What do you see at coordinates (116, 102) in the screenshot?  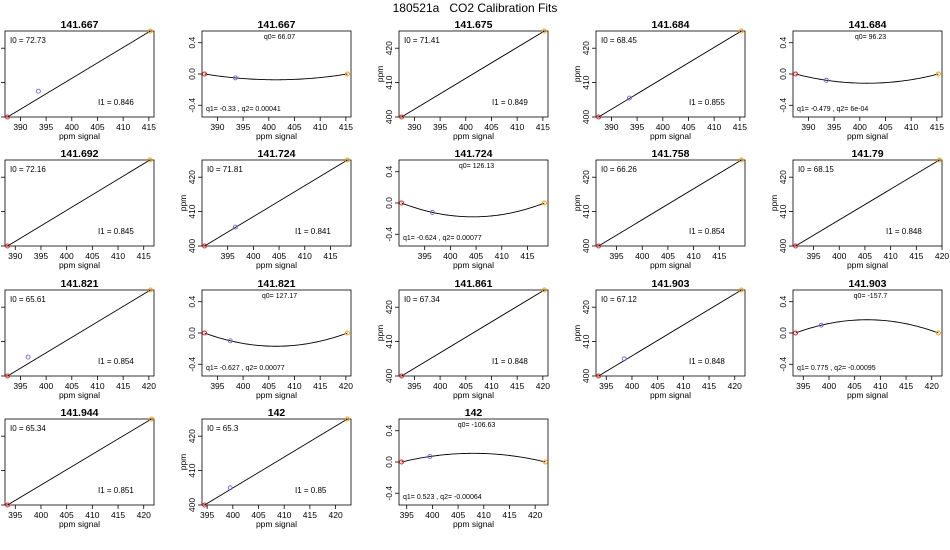 I see `slope-label: I1 = 0.846` at bounding box center [116, 102].